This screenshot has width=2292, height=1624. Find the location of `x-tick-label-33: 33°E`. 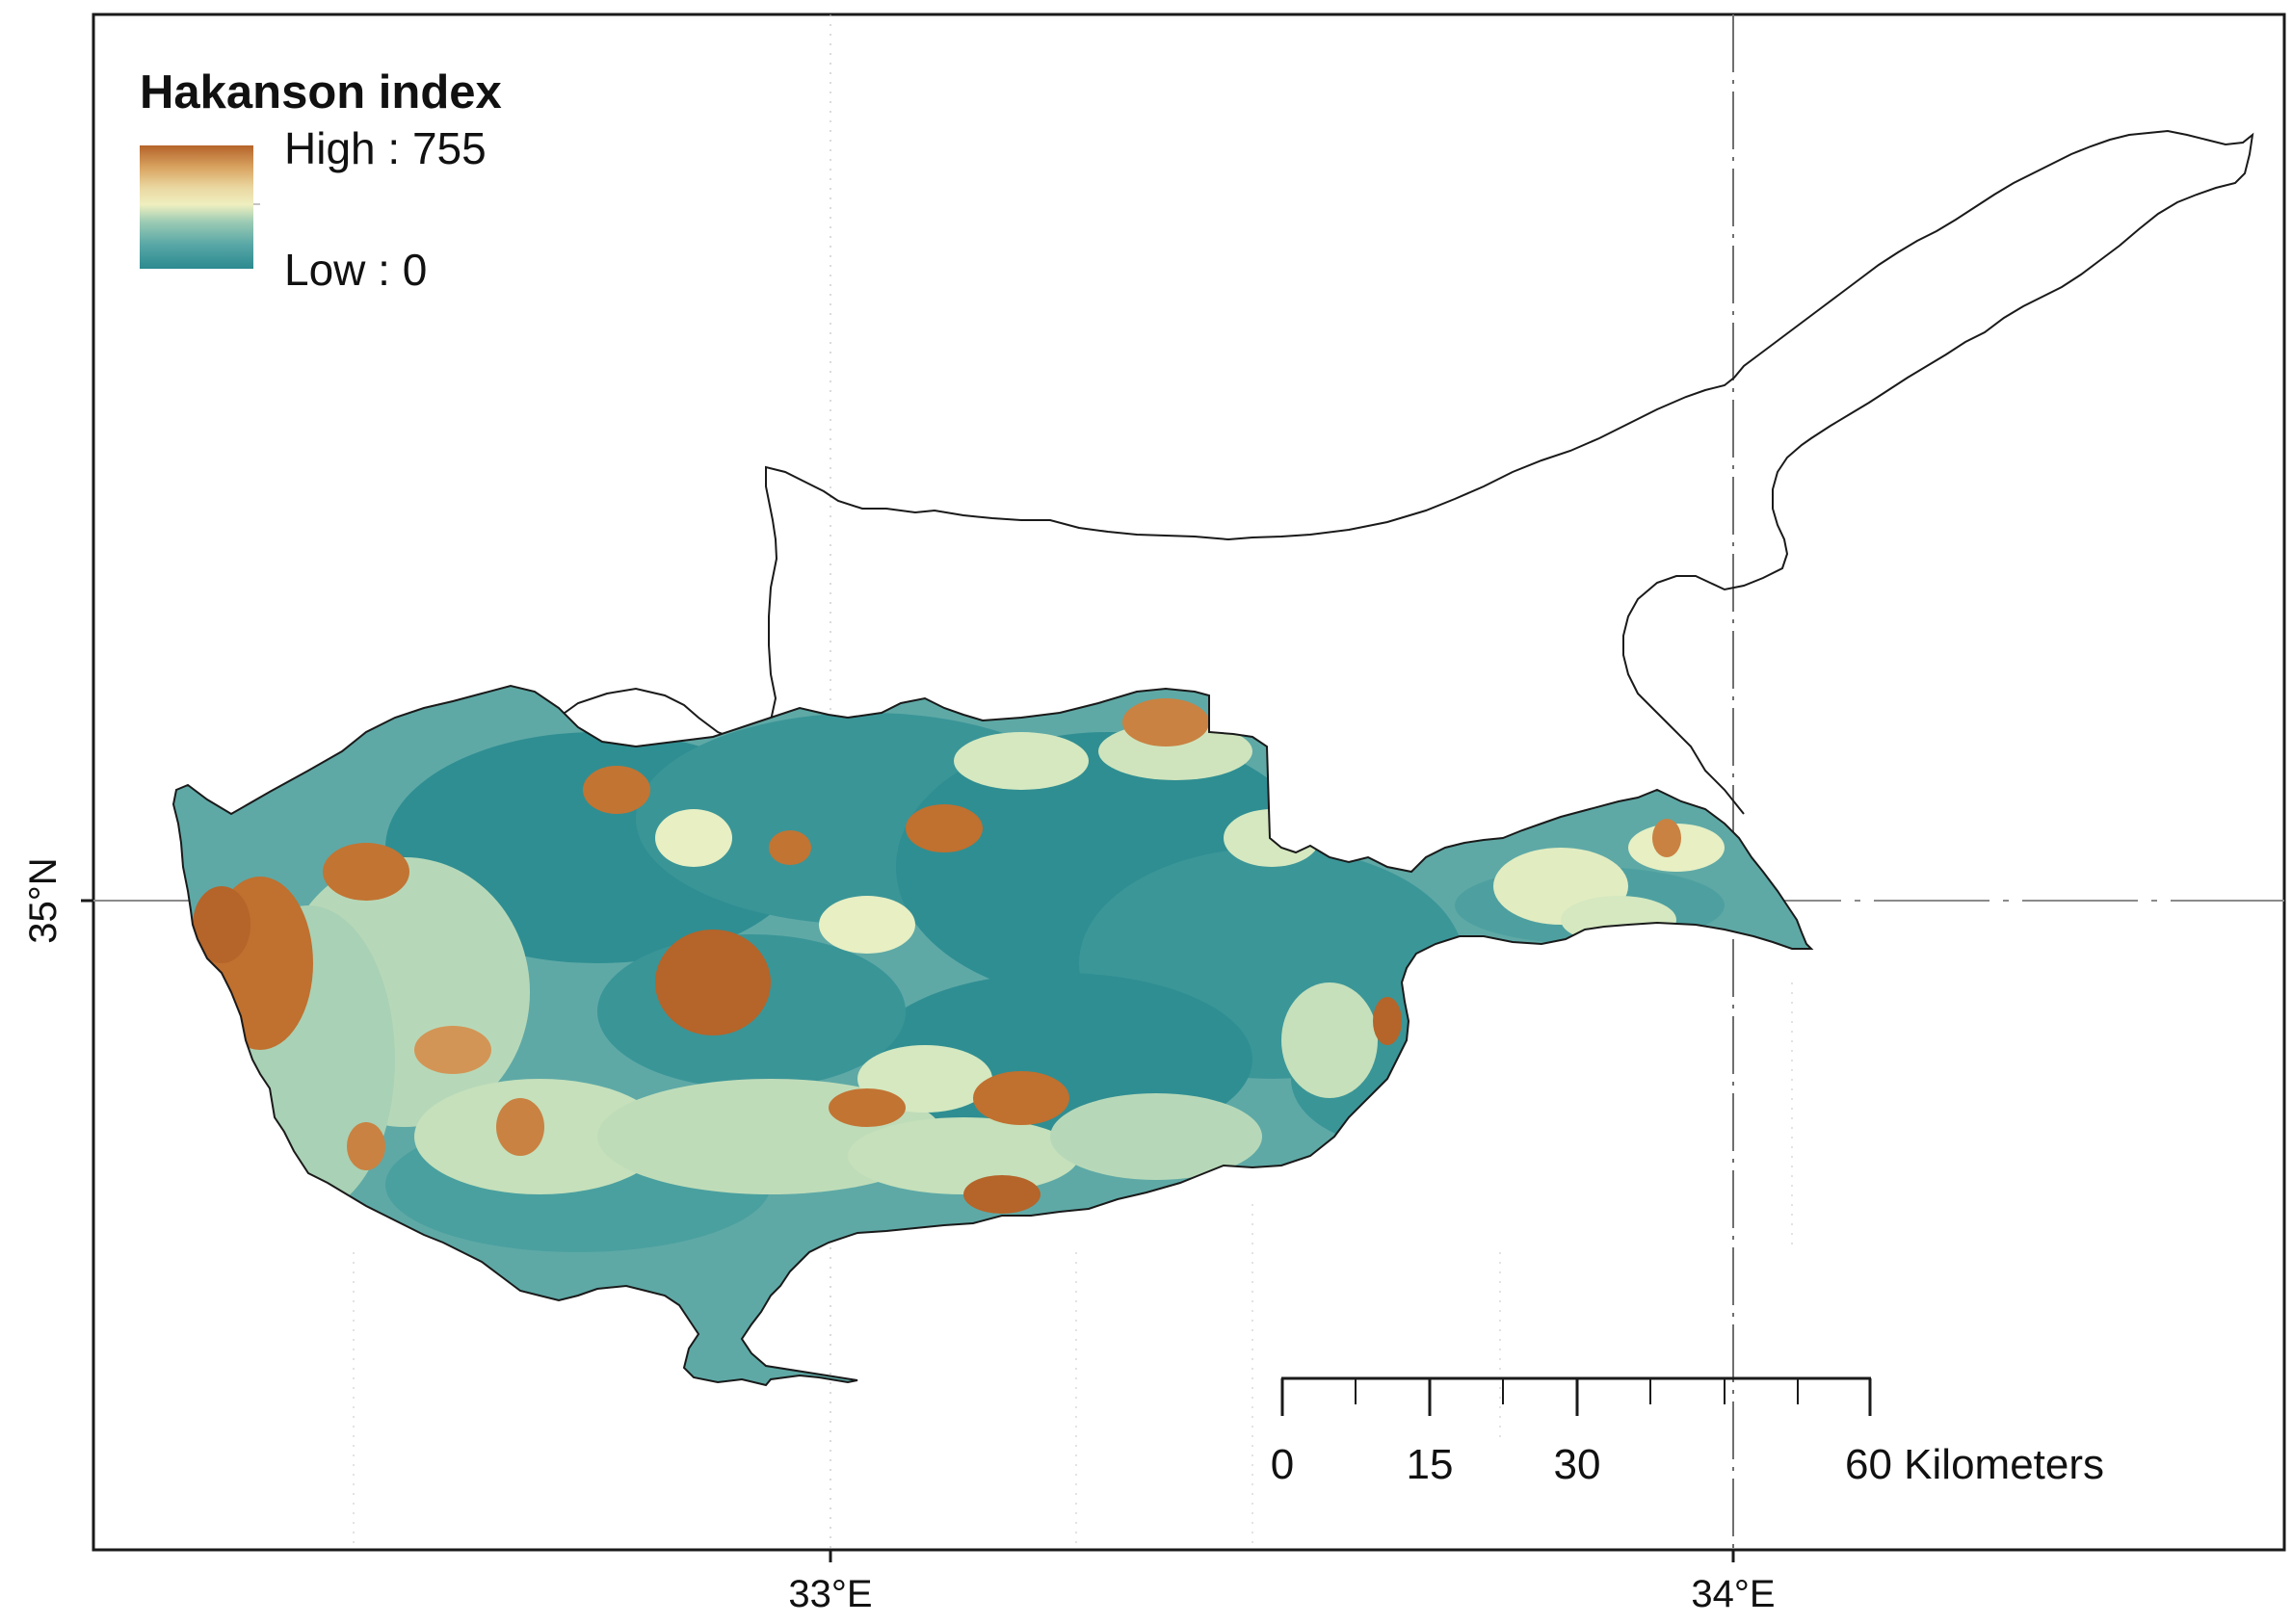

x-tick-label-33: 33°E is located at coordinates (830, 1594).